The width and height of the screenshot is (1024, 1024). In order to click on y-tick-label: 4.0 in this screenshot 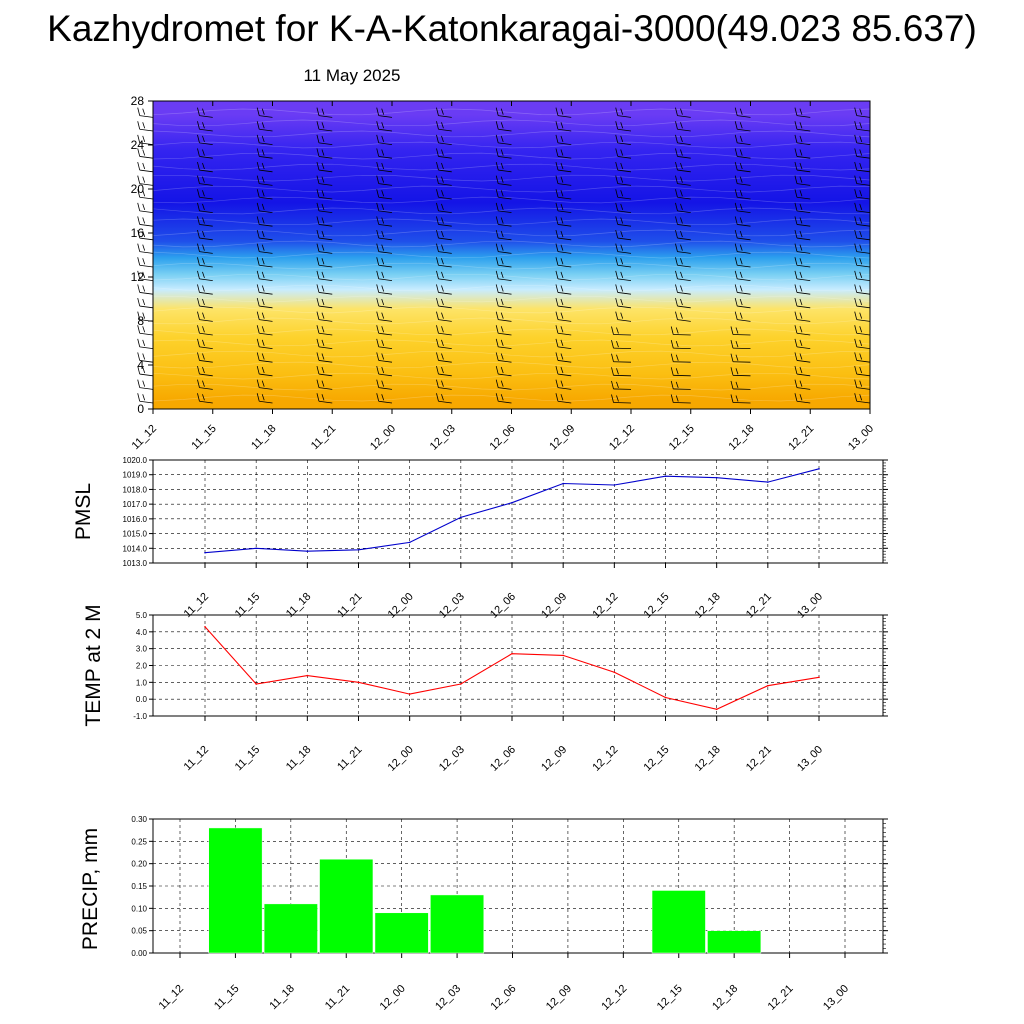, I will do `click(142, 632)`.